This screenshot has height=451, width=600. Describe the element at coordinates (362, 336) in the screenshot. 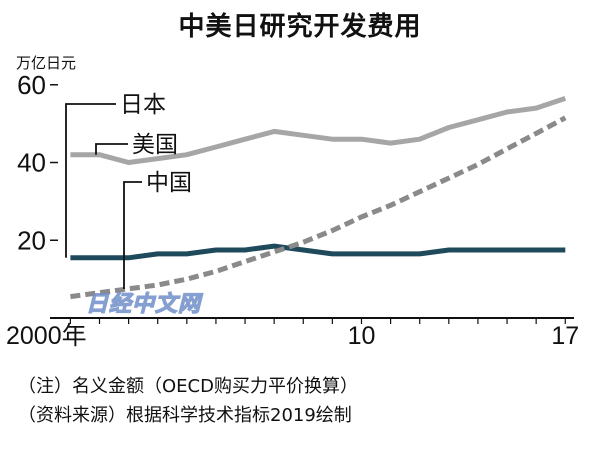

I see `x-tick-label: 10` at that location.